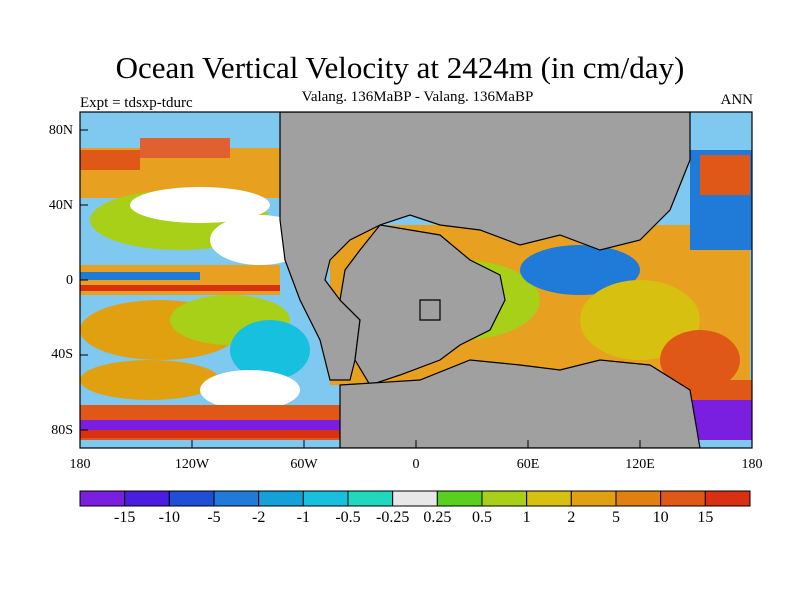 The height and width of the screenshot is (600, 800). I want to click on colorbar-label: -0.5, so click(348, 517).